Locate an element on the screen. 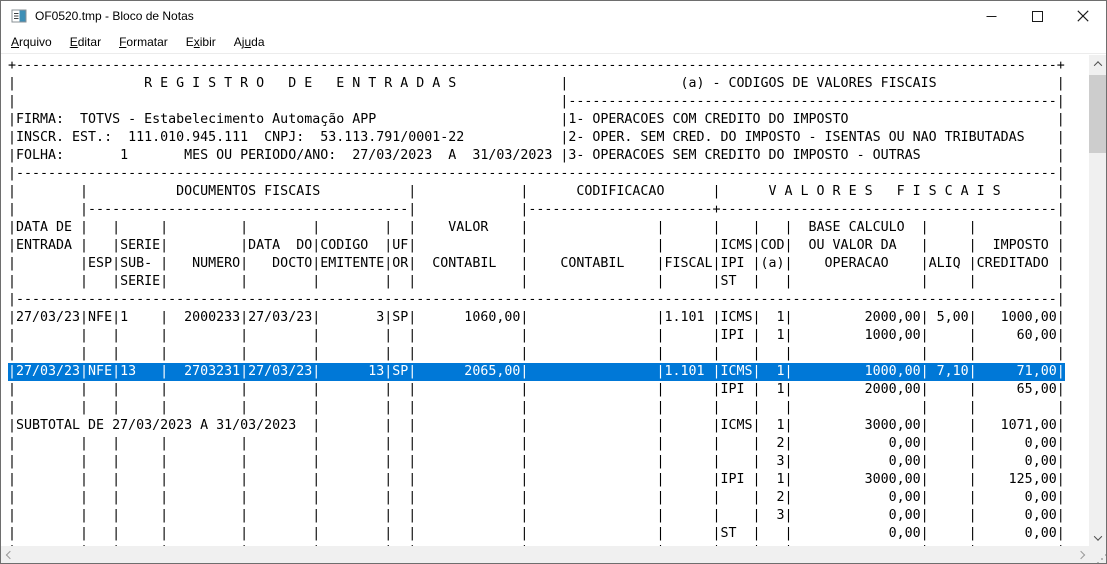  maximize-icon is located at coordinates (1037, 16).